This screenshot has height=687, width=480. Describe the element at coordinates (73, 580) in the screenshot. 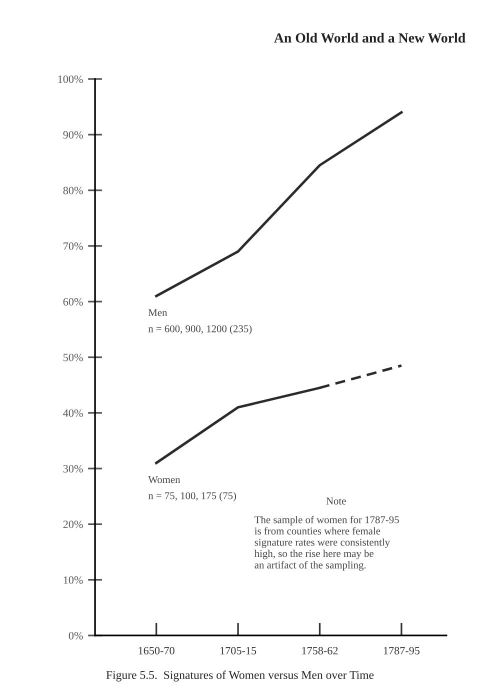

I see `y-tick-label: 10%` at that location.